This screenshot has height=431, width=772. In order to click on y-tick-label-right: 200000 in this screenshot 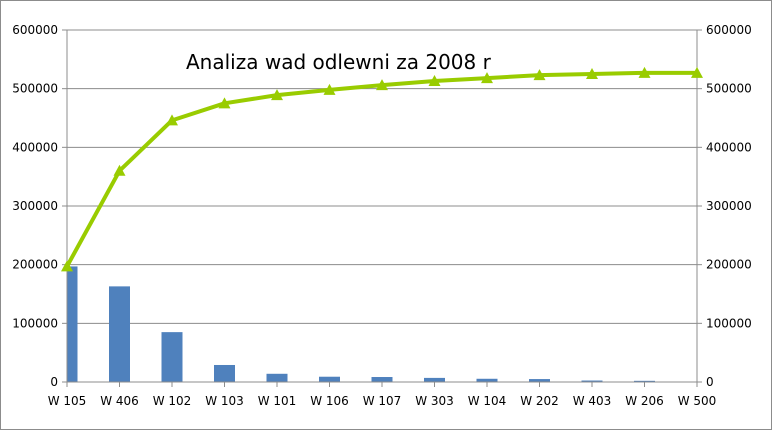, I will do `click(729, 265)`.